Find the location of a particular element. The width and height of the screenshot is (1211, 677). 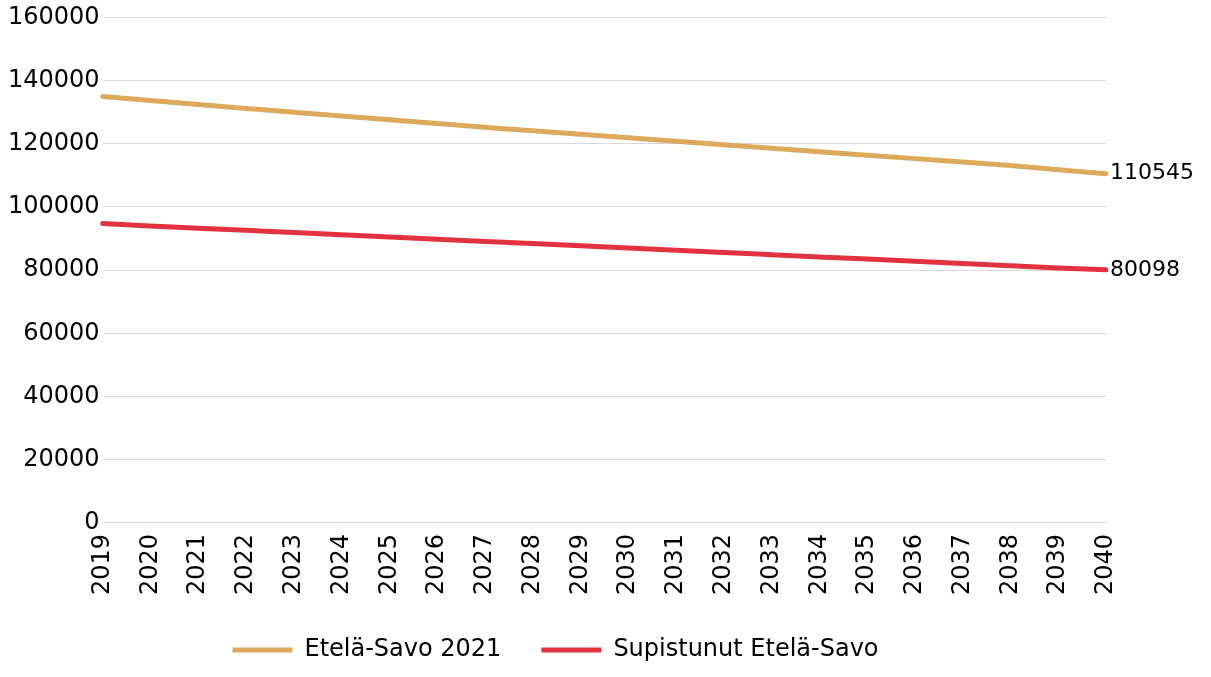

x-tick-label: 2037 is located at coordinates (960, 564).